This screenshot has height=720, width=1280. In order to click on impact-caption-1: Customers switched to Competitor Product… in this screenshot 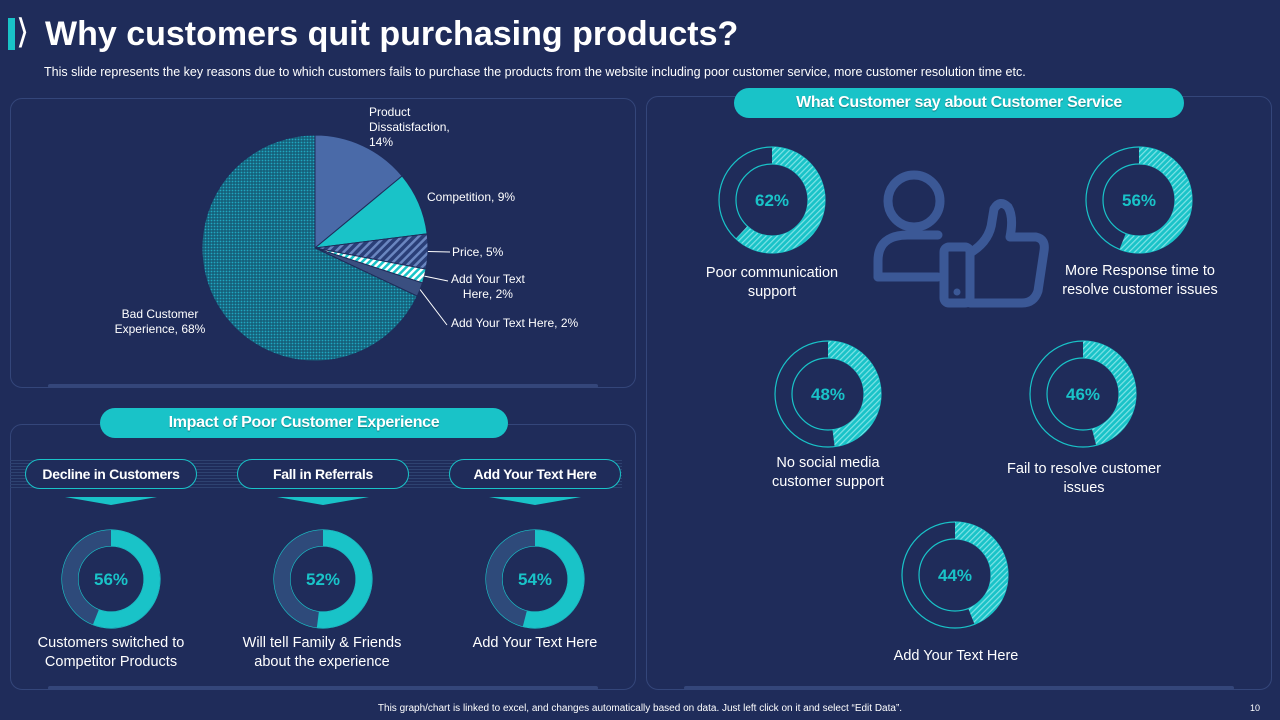, I will do `click(111, 652)`.